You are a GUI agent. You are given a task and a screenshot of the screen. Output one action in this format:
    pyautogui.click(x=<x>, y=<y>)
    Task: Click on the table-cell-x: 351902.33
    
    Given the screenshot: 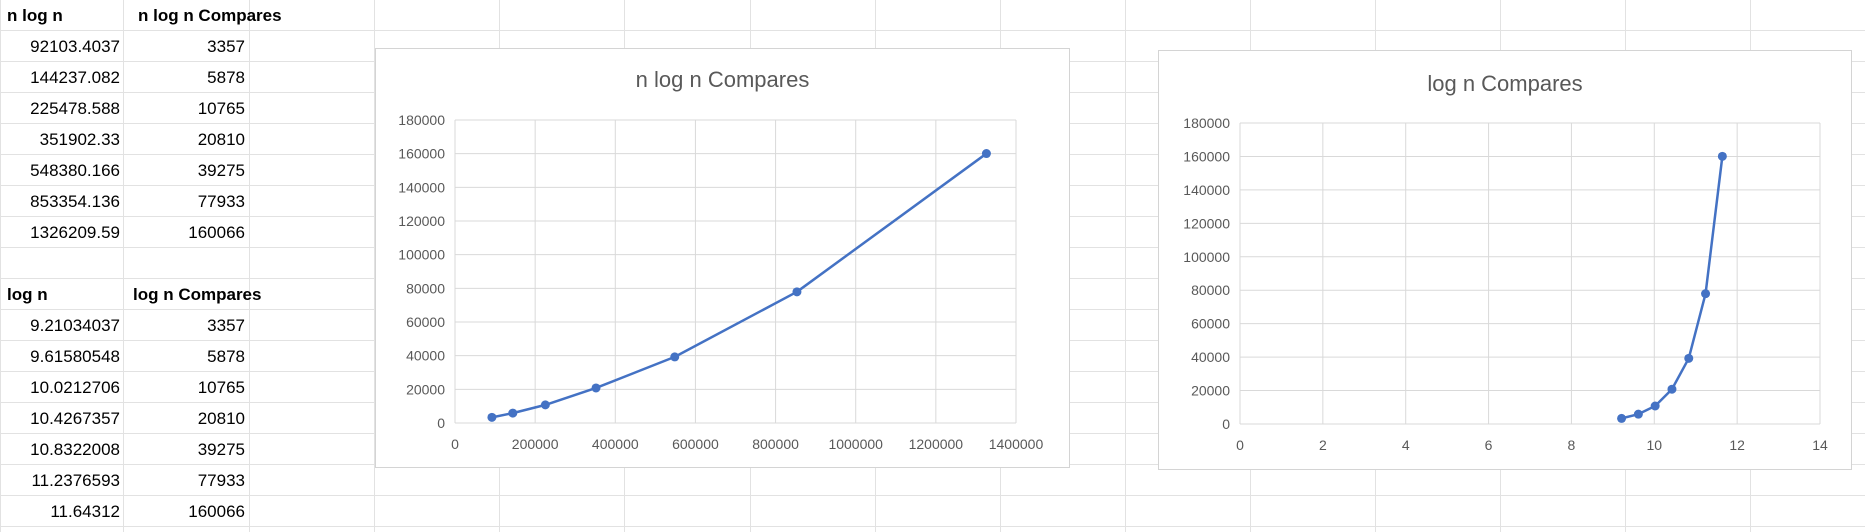 What is the action you would take?
    pyautogui.click(x=79, y=139)
    